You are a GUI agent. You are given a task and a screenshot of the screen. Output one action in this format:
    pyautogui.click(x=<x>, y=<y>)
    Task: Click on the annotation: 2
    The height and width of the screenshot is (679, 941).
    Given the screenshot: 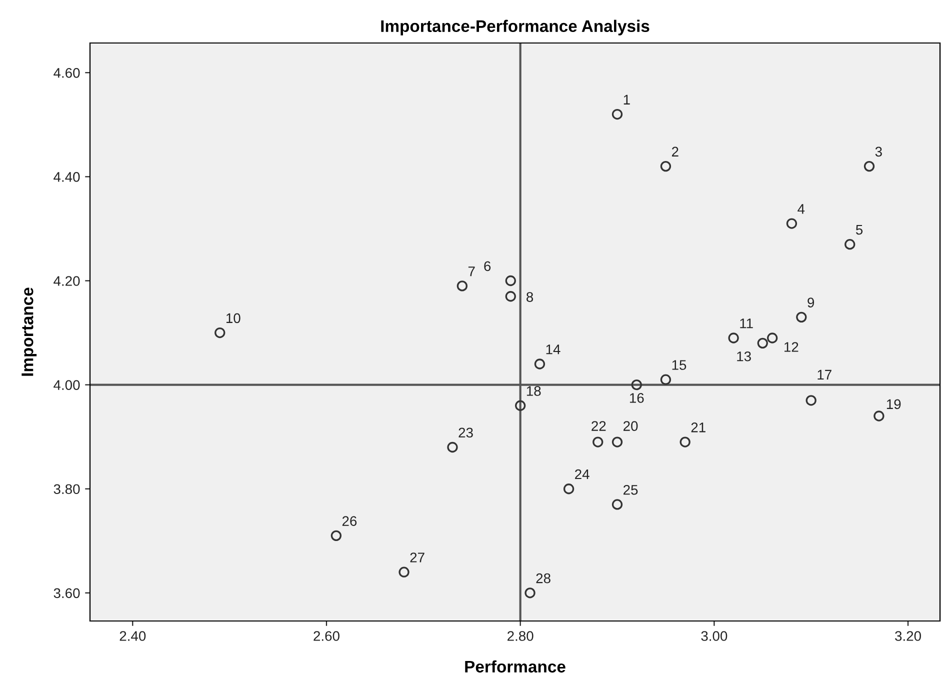 What is the action you would take?
    pyautogui.click(x=675, y=151)
    